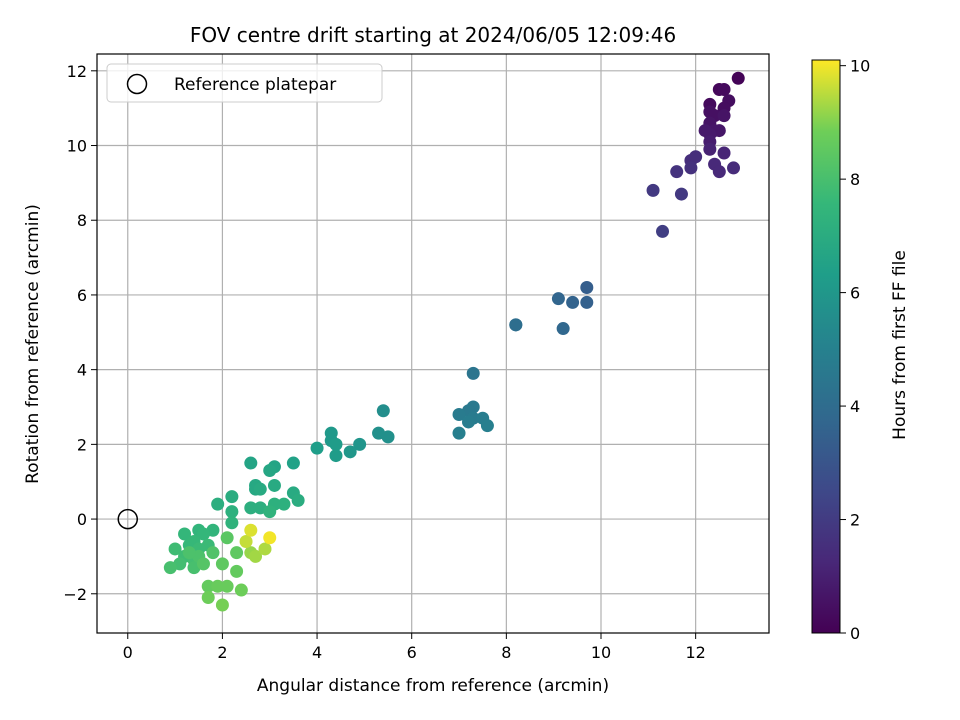  I want to click on colorbar-label: Hours from first FF file, so click(900, 345).